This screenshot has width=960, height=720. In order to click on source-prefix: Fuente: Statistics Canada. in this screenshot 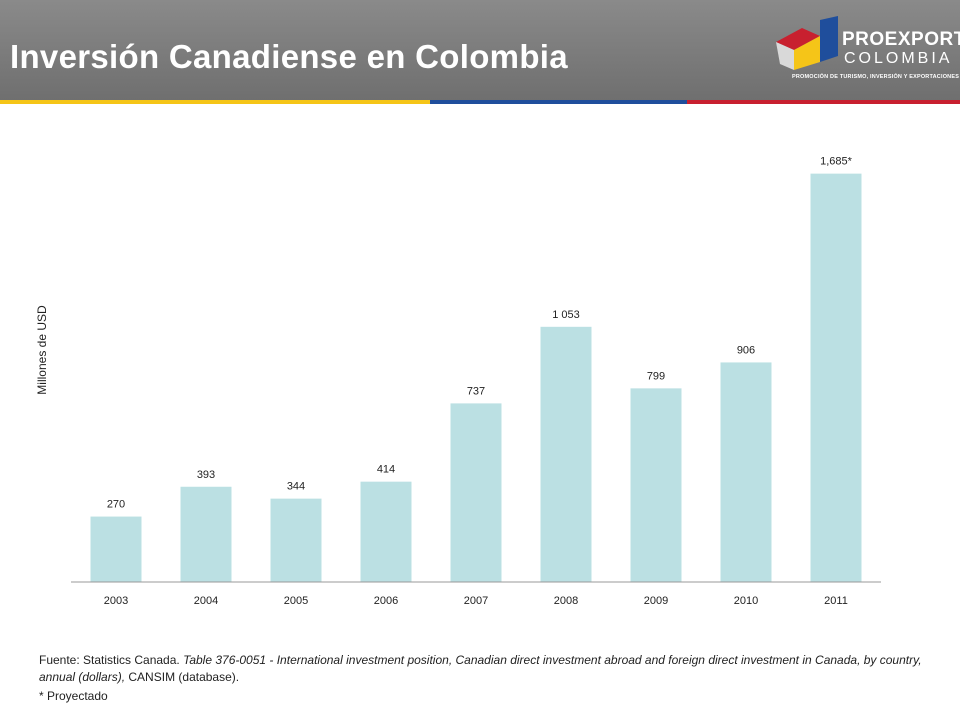, I will do `click(109, 660)`.